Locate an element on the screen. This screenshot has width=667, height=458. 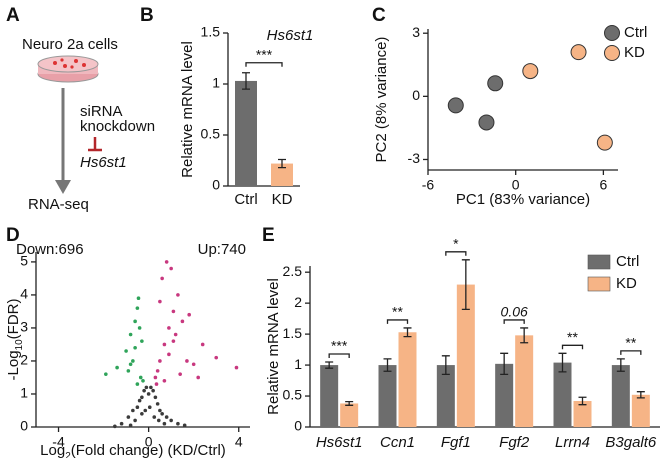
x-tick-label: Ctrl is located at coordinates (245, 199).